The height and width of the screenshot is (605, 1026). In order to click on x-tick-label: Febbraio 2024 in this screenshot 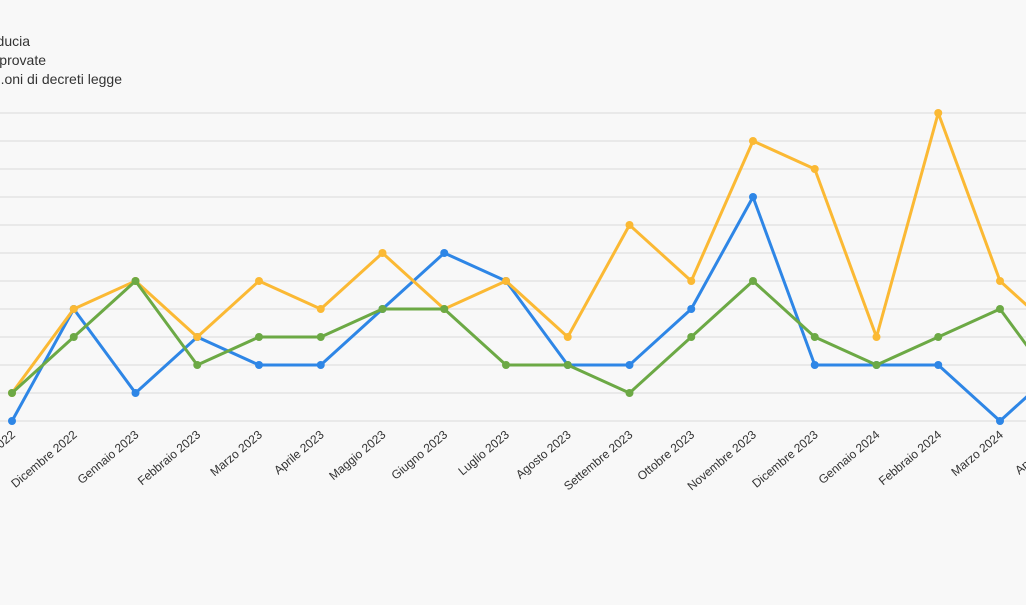, I will do `click(910, 457)`.